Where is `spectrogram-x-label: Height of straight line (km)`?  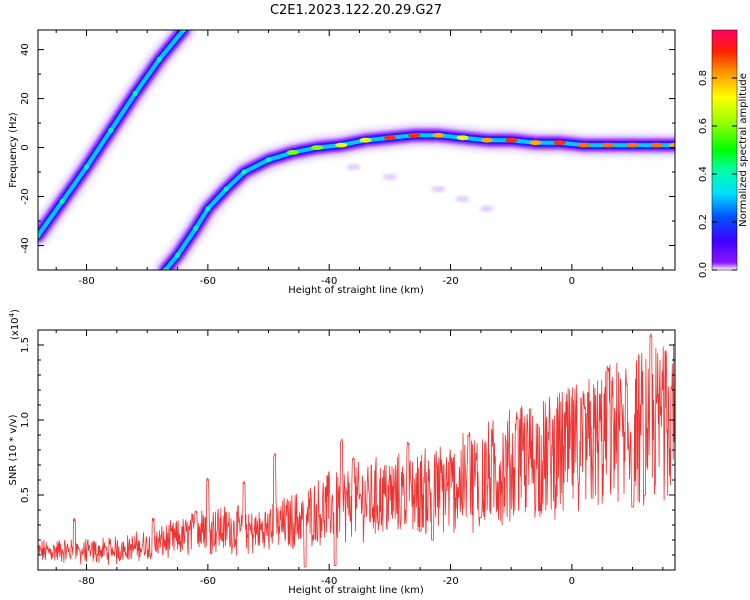 spectrogram-x-label: Height of straight line (km) is located at coordinates (356, 290).